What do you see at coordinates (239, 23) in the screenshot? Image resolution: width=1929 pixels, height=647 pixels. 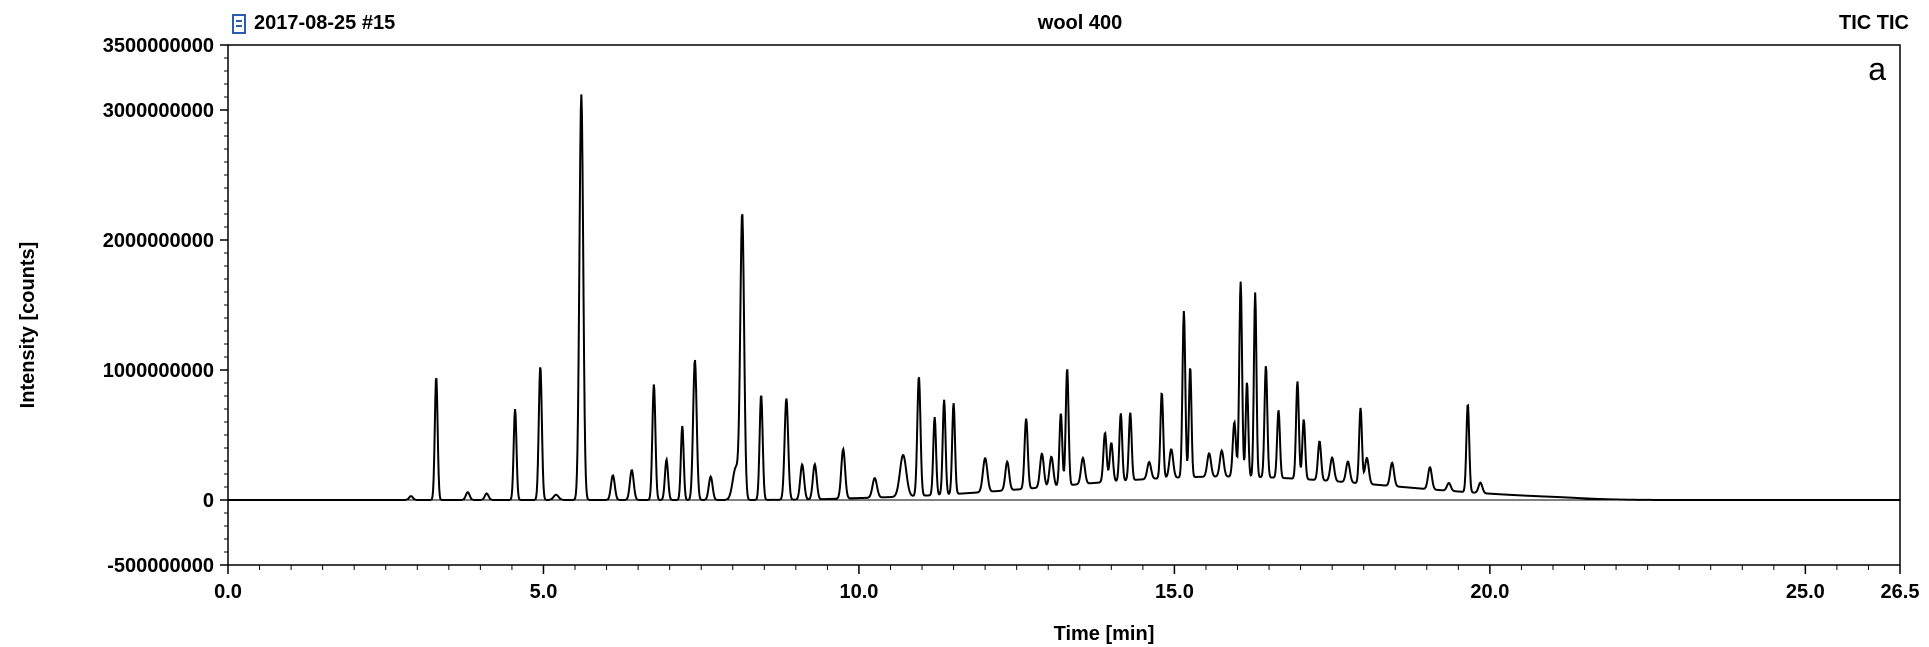 I see `document-icon` at bounding box center [239, 23].